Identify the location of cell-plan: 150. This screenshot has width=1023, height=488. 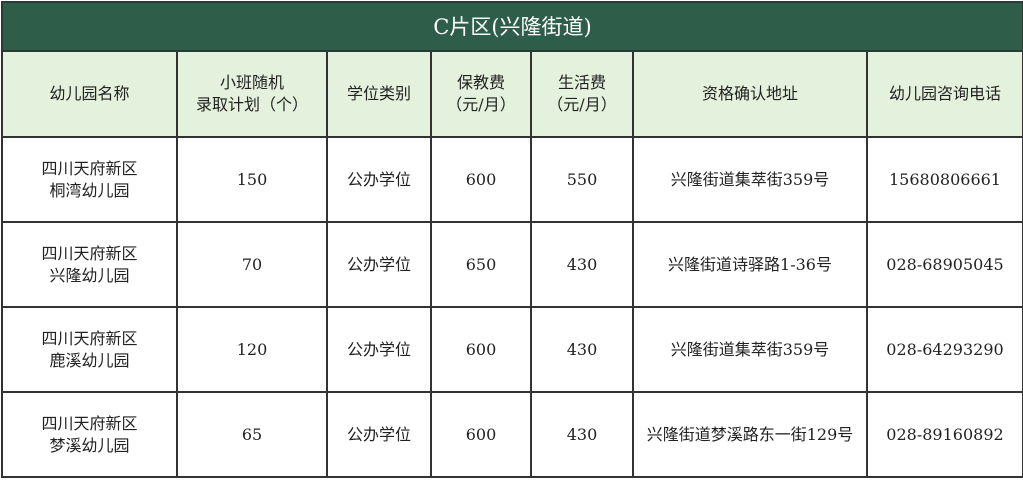
(252, 179).